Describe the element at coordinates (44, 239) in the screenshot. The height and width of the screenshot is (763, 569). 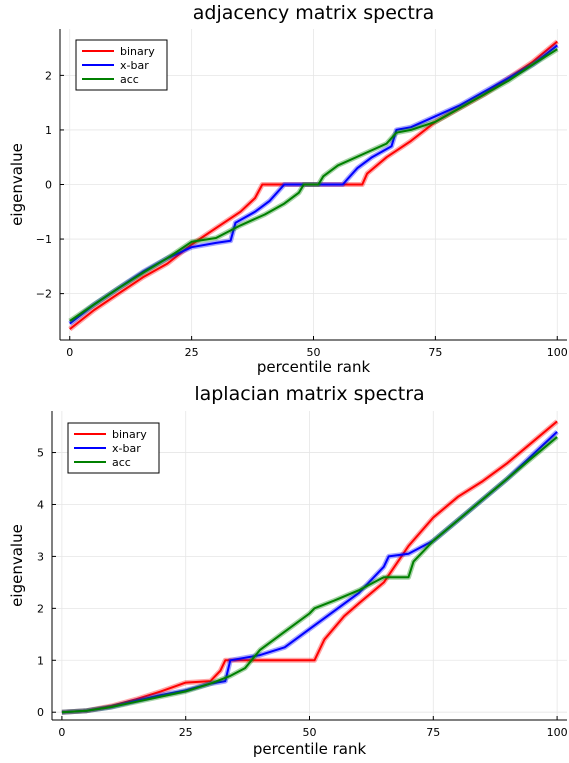
I see `y-tick-label-1: −1` at that location.